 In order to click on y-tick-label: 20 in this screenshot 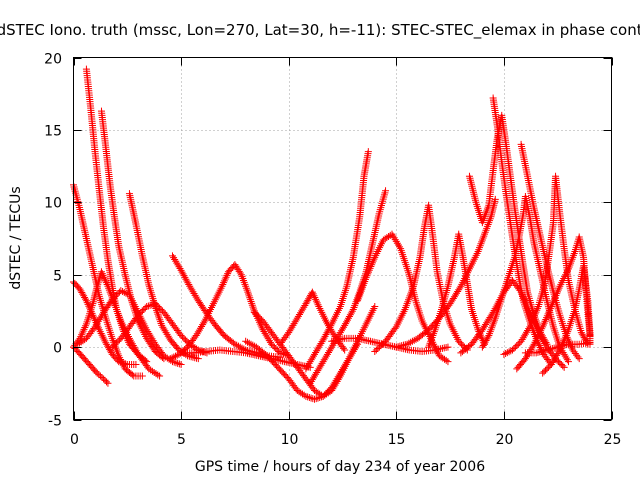, I will do `click(53, 60)`.